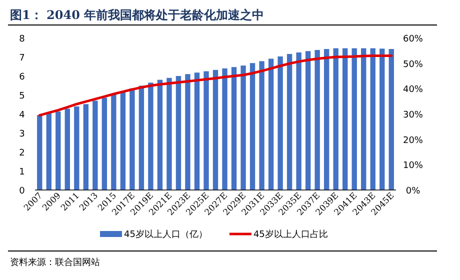 The height and width of the screenshot is (280, 460). Describe the element at coordinates (22, 173) in the screenshot. I see `y-tick-label: 1` at that location.